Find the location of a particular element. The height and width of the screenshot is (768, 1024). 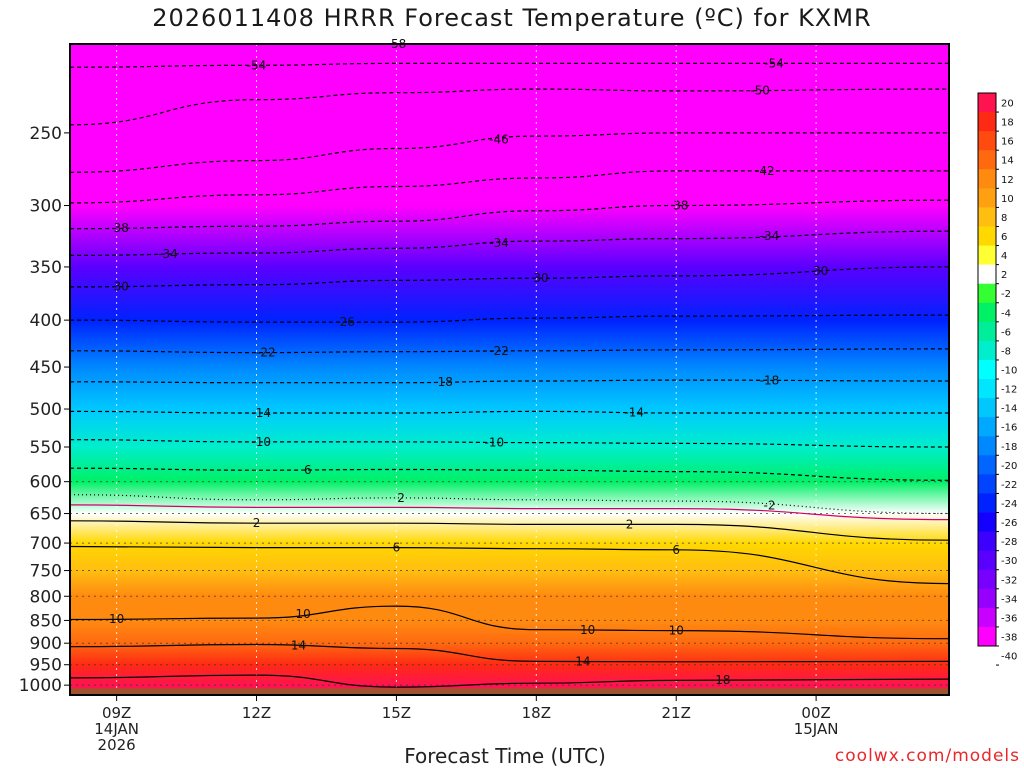

colorbar-label: -32 is located at coordinates (1009, 580).